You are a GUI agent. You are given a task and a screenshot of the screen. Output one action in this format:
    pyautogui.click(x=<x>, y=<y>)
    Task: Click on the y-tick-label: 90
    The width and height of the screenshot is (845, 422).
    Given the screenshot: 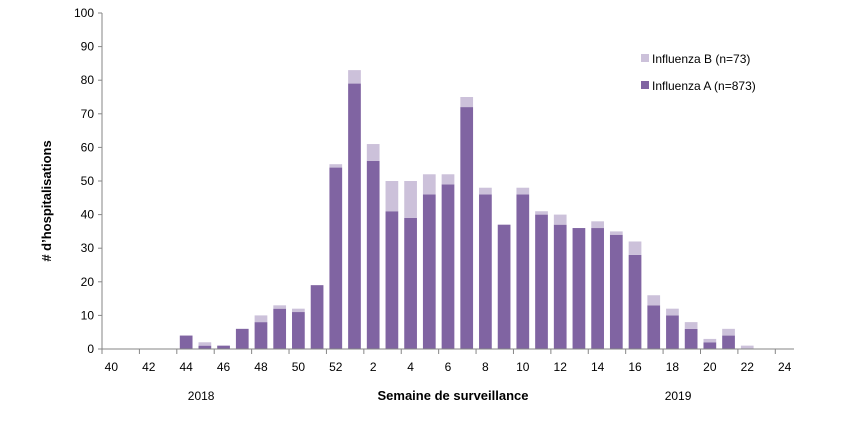 What is the action you would take?
    pyautogui.click(x=88, y=47)
    